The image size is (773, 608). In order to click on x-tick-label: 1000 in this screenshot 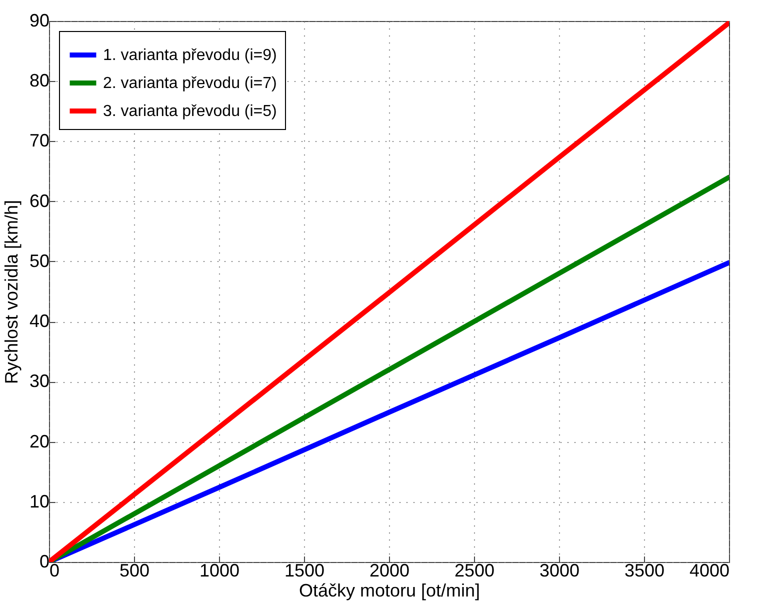, I will do `click(219, 570)`.